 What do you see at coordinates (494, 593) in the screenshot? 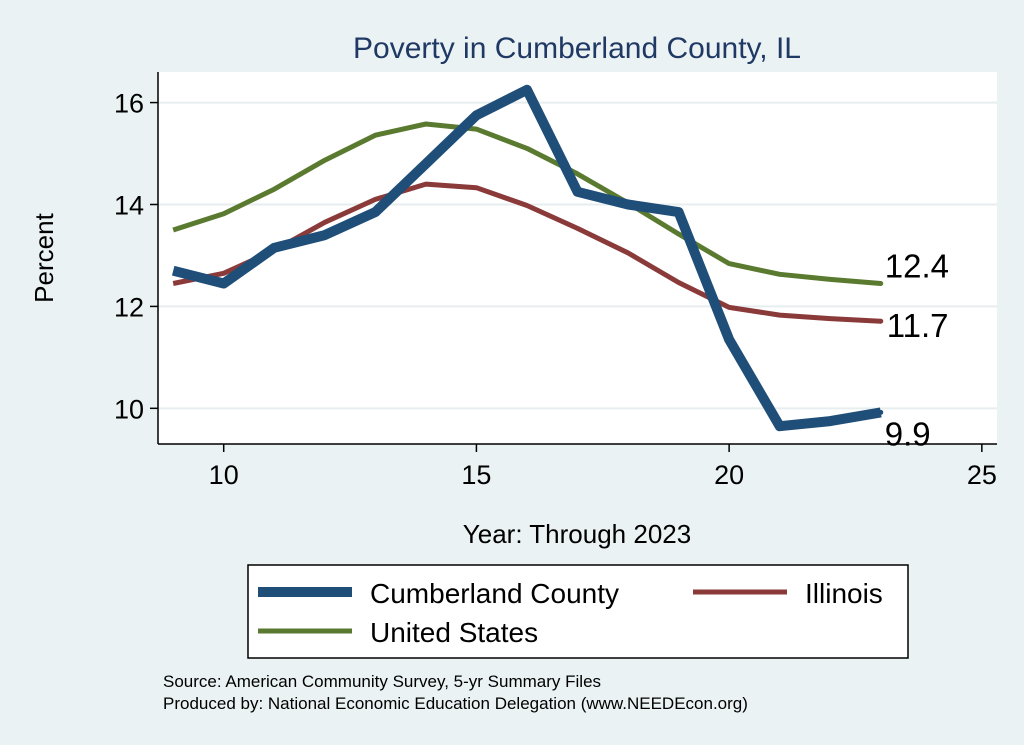
I see `legend-label-cumberland-county: Cumberland County` at bounding box center [494, 593].